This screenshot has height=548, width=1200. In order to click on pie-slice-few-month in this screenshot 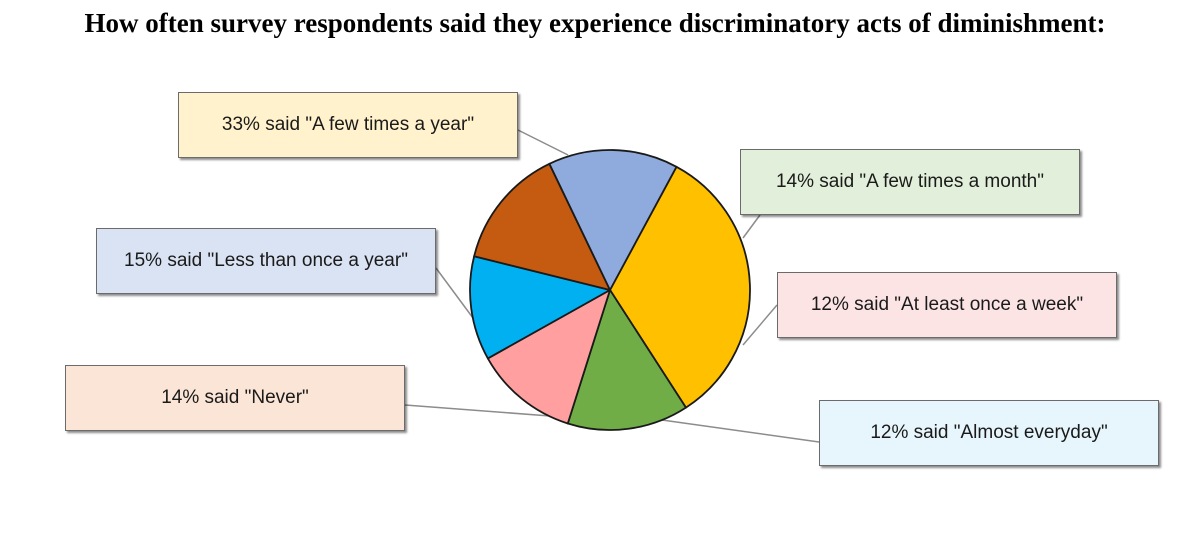, I will do `click(626, 360)`.